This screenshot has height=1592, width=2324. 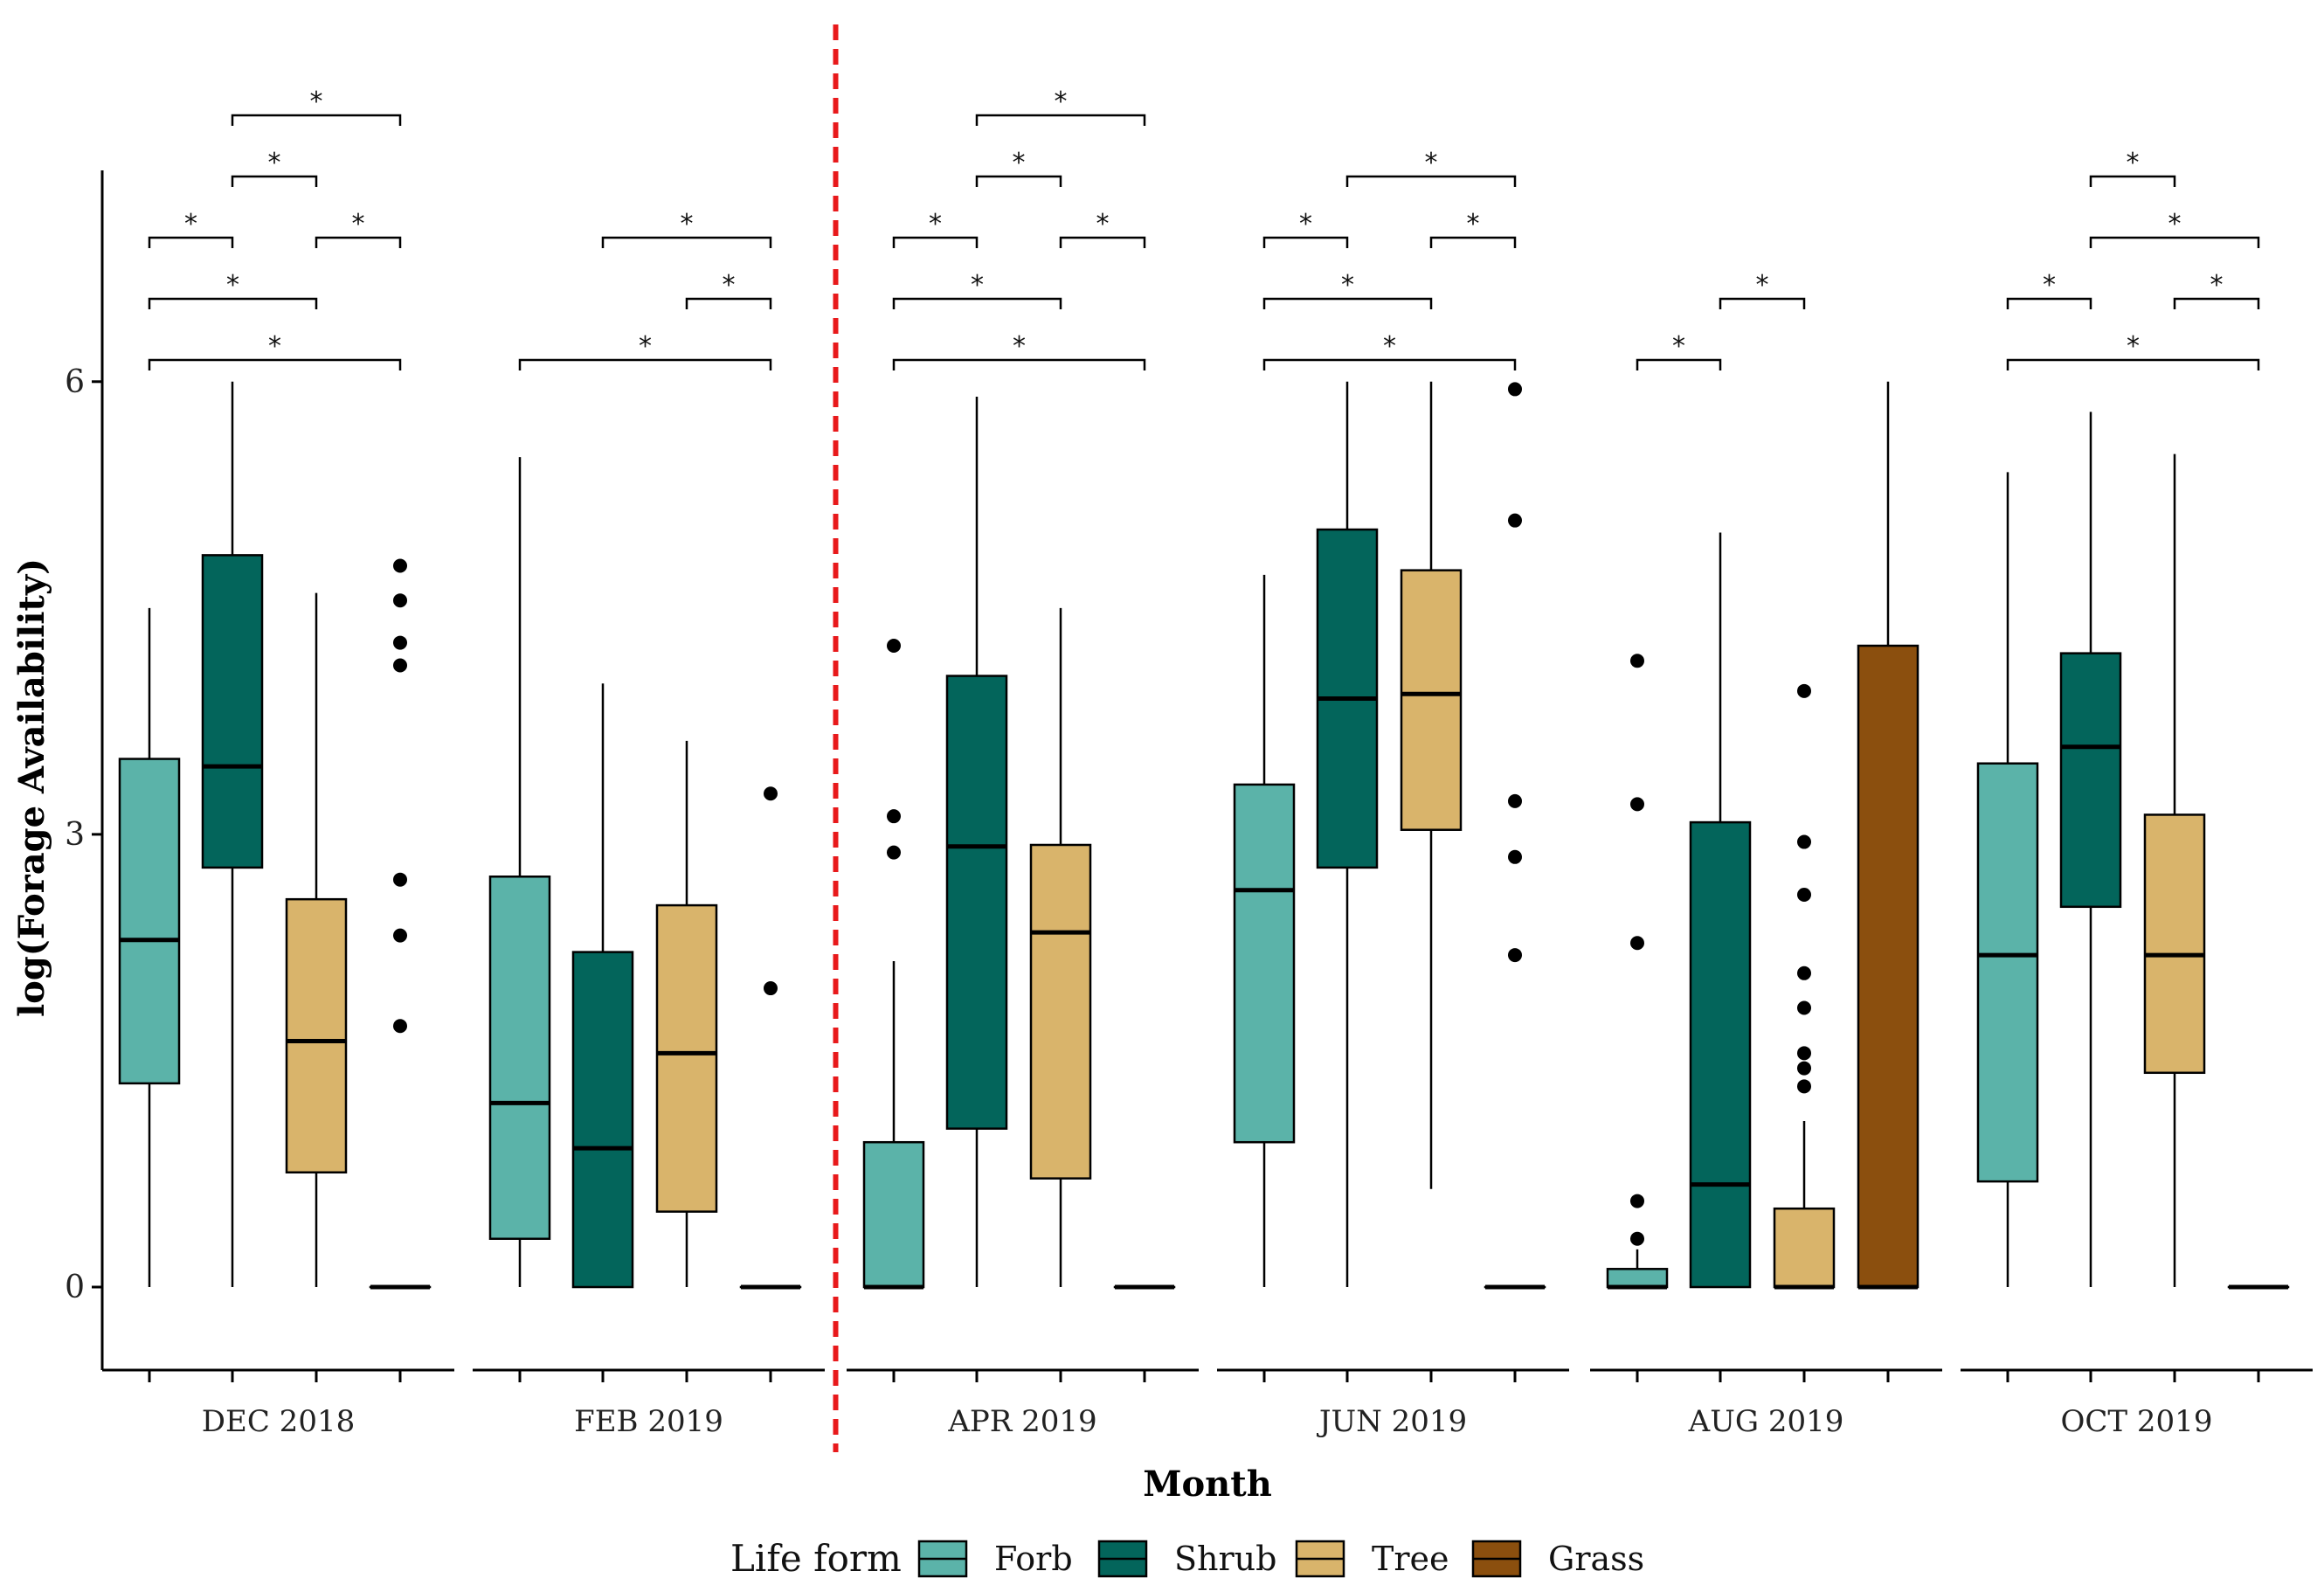 What do you see at coordinates (1281, 1559) in the screenshot?
I see `legend: Forb Shrub Tree Grass` at bounding box center [1281, 1559].